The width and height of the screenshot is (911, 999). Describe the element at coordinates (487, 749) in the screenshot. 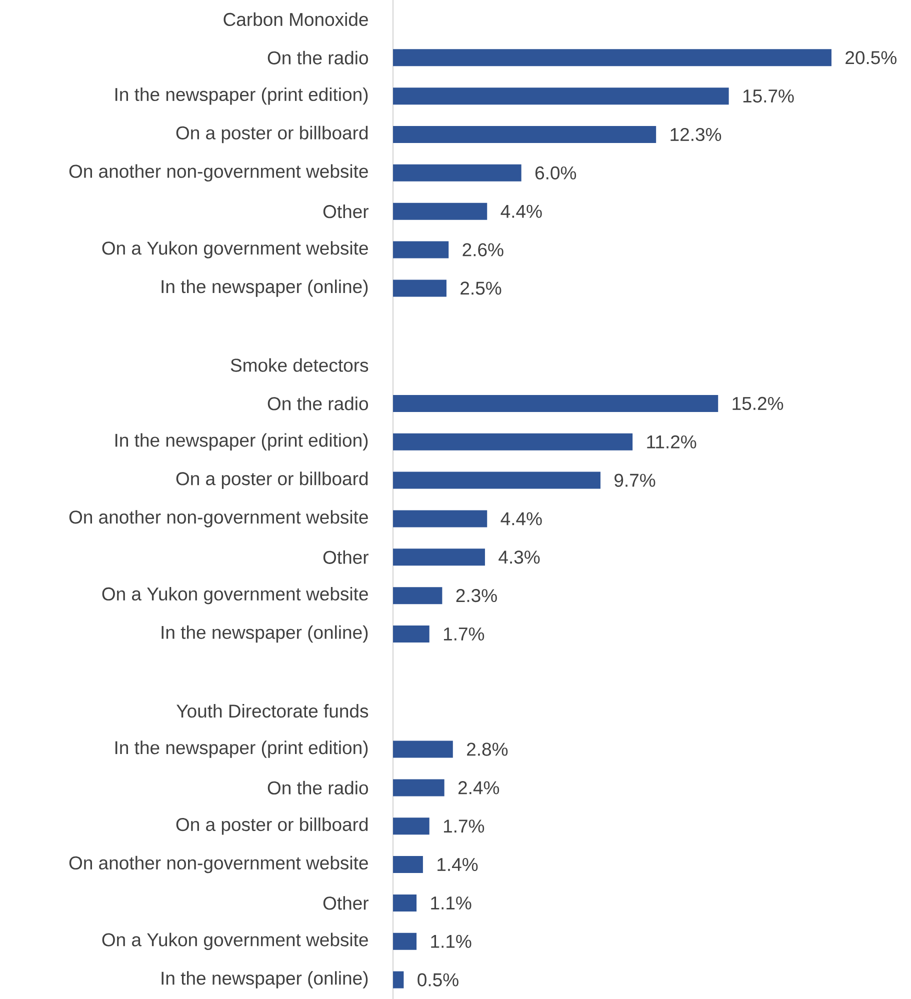

I see `data-label: 2.8%` at that location.